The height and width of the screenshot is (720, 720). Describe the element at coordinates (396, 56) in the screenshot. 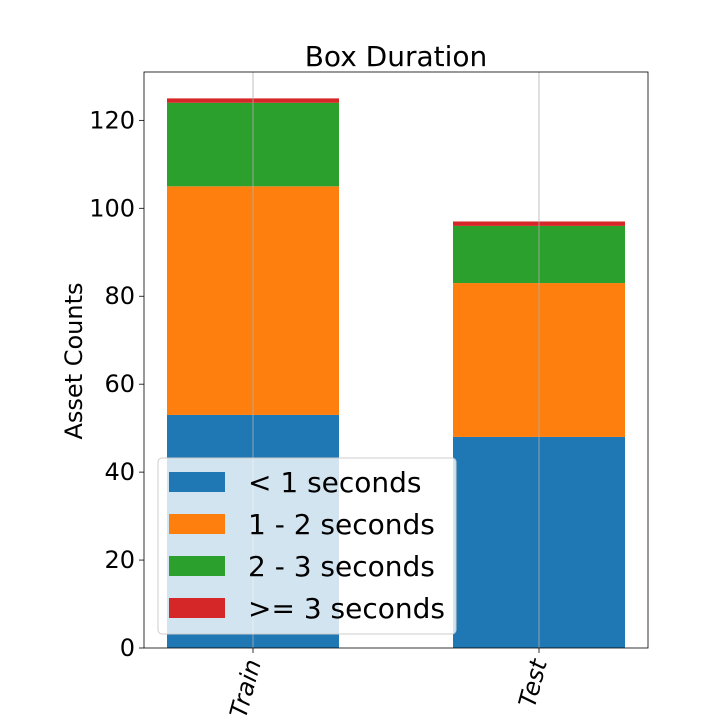

I see `chart-title: Box Duration` at that location.